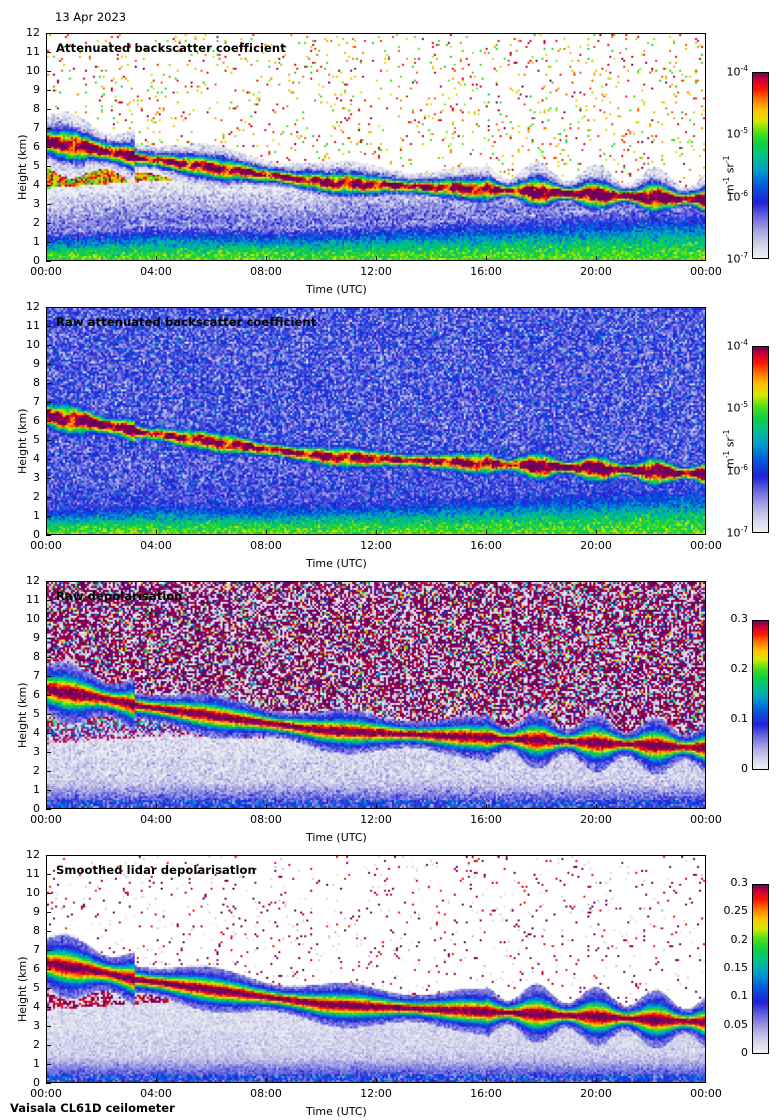 This screenshot has width=780, height=1120. I want to click on panel-title-smoothed-lidar-depolarisation: Smoothed lidar depolarisation, so click(156, 870).